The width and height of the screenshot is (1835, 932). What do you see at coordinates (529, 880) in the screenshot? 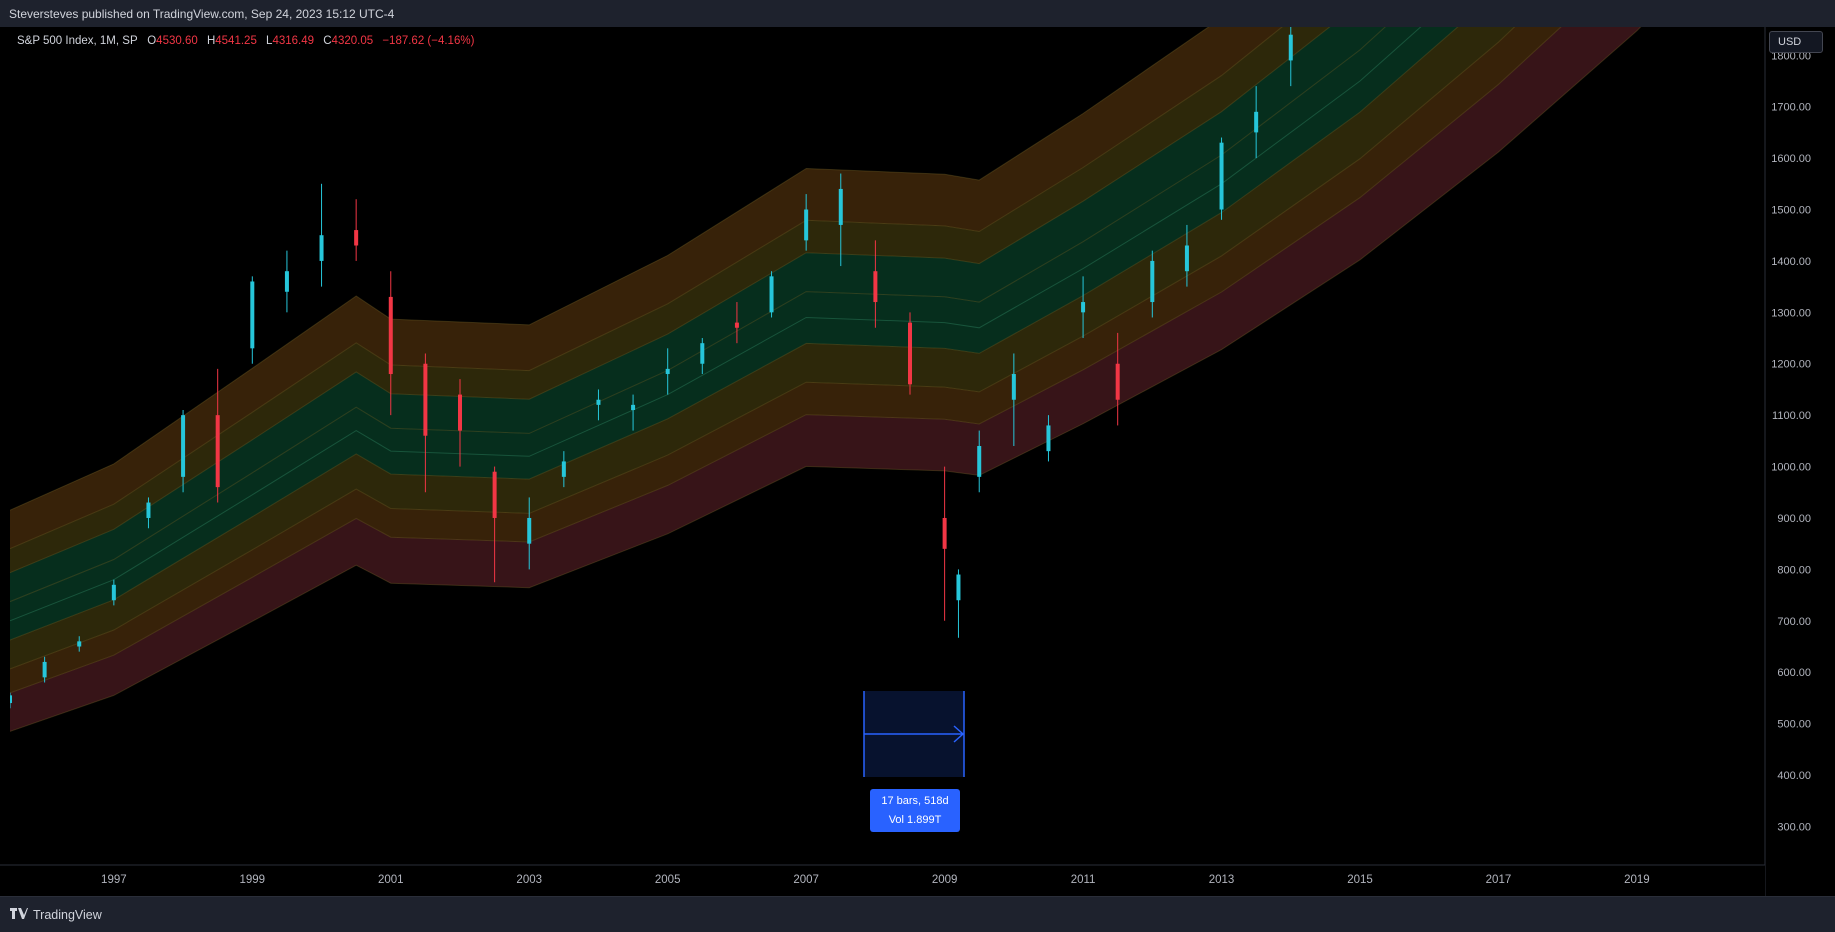
I see `time-tick-3: 2003` at bounding box center [529, 880].